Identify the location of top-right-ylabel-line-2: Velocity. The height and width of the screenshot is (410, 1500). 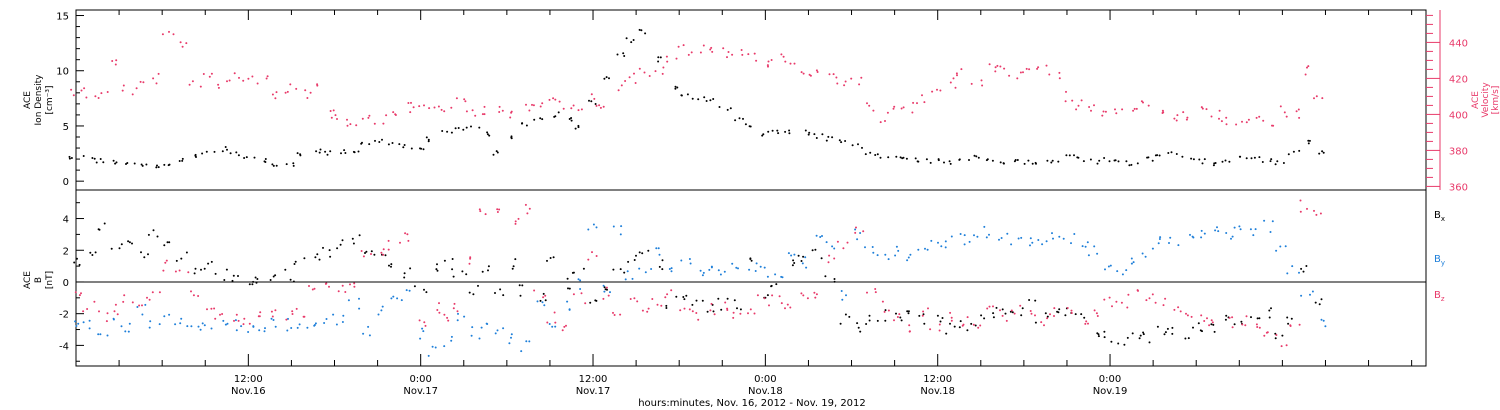
(1486, 100).